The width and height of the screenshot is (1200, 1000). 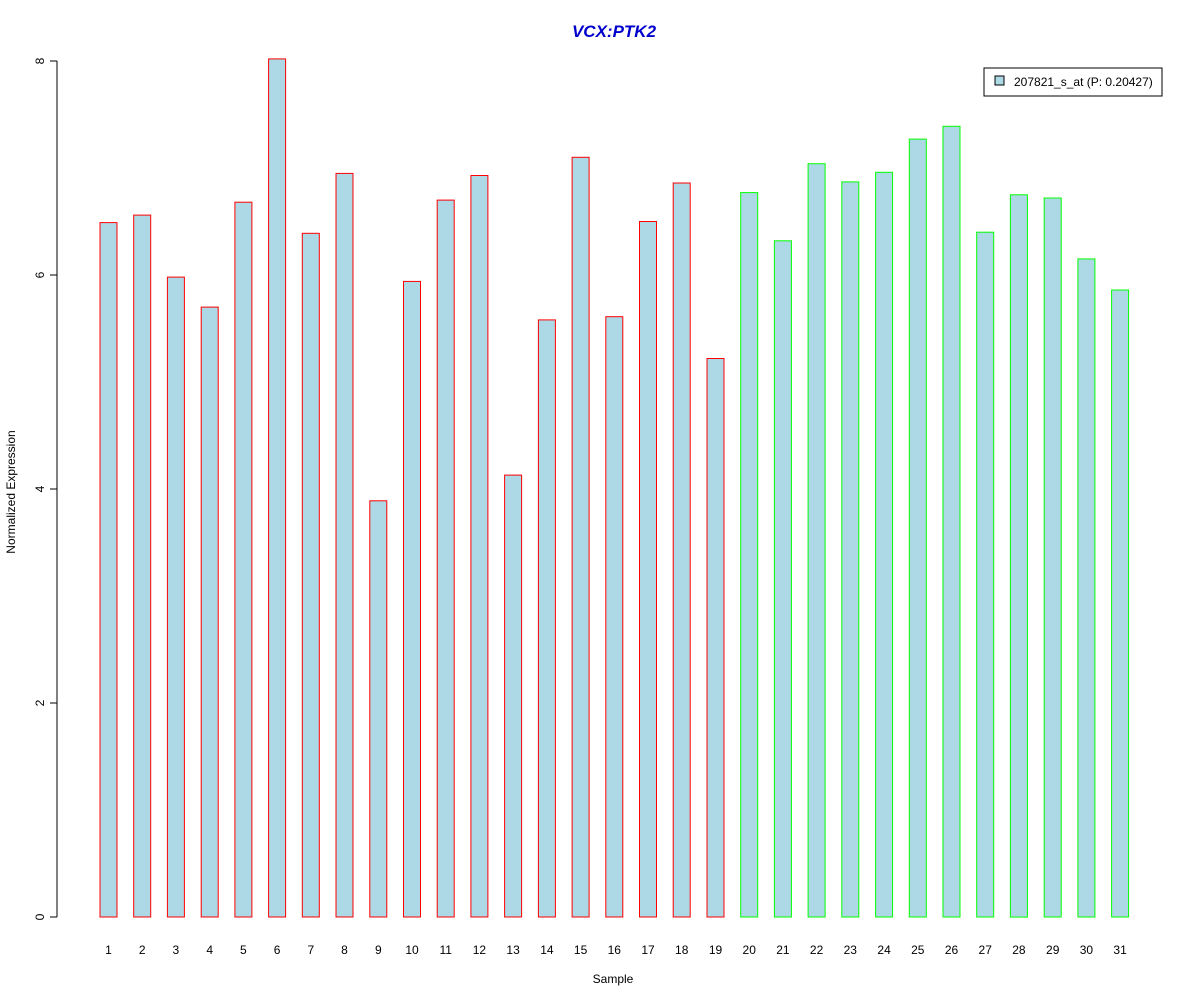 What do you see at coordinates (378, 950) in the screenshot?
I see `x-tick-label: 9` at bounding box center [378, 950].